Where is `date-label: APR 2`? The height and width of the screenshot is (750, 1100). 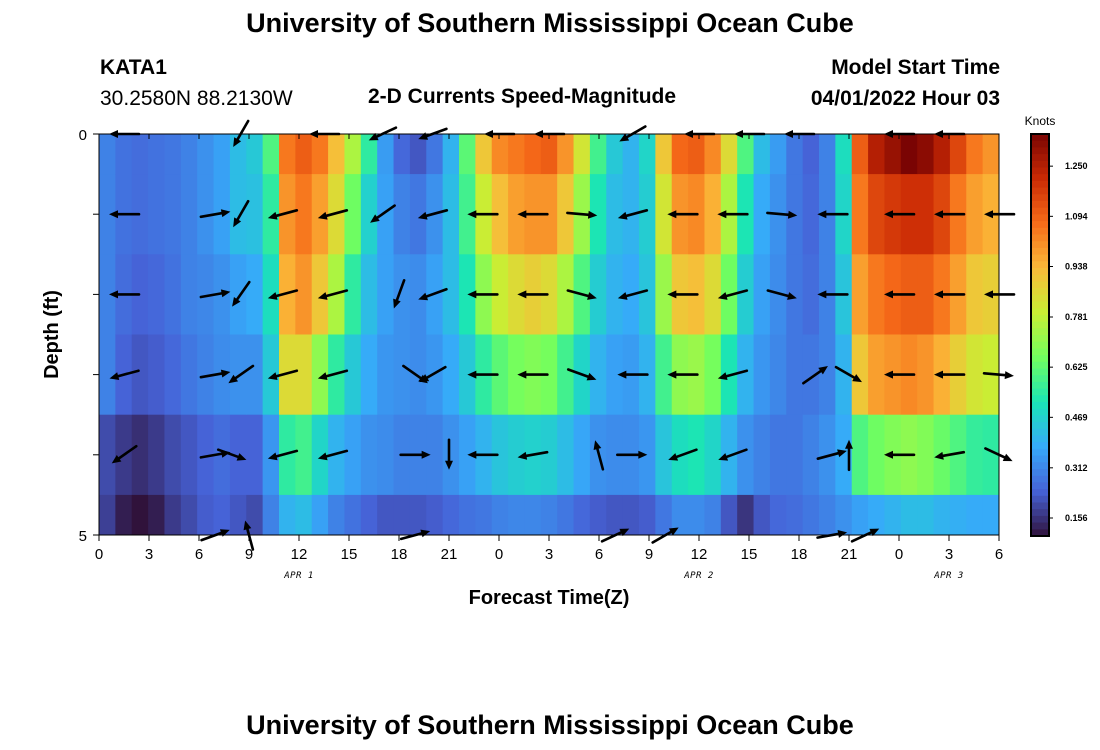 date-label: APR 2 is located at coordinates (698, 576).